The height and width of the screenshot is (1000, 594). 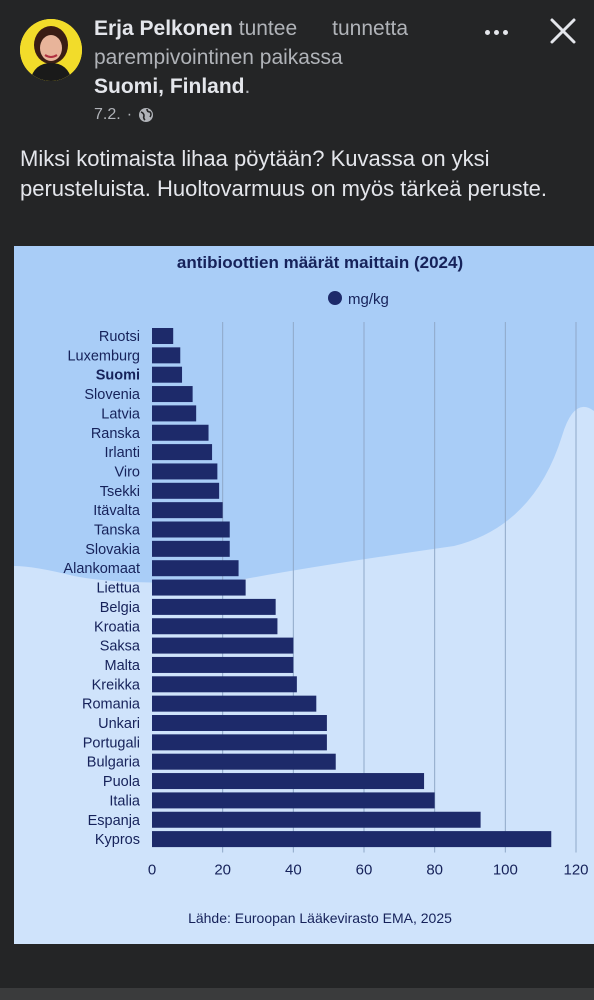 What do you see at coordinates (268, 28) in the screenshot?
I see `feeling-prefix: tuntee` at bounding box center [268, 28].